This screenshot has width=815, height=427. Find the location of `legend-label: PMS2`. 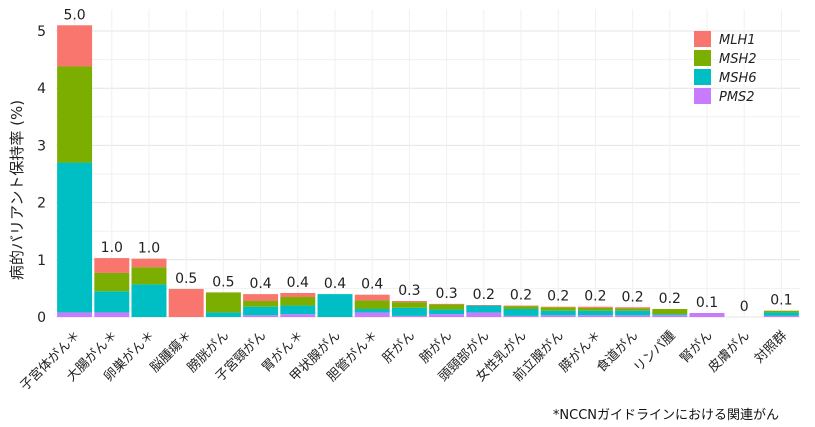

legend-label: PMS2 is located at coordinates (737, 97).